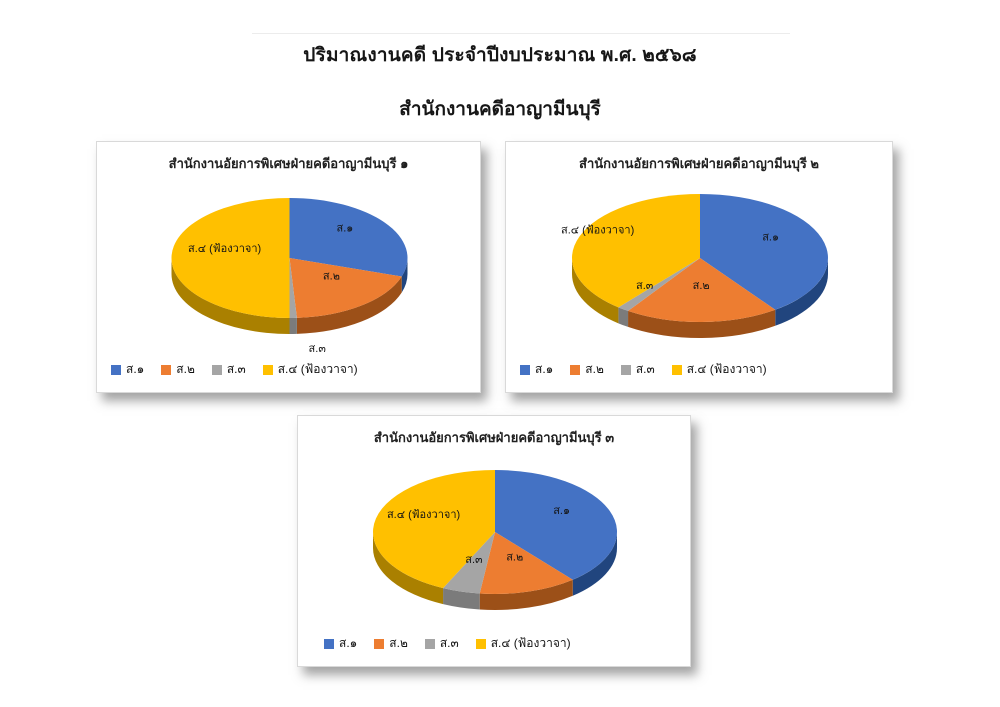 This screenshot has width=1000, height=707. Describe the element at coordinates (288, 163) in the screenshot. I see `chart-title-1: สำนักงานอัยการพิเศษฝ่ายคดีอาญามีนบุรี ๑` at that location.